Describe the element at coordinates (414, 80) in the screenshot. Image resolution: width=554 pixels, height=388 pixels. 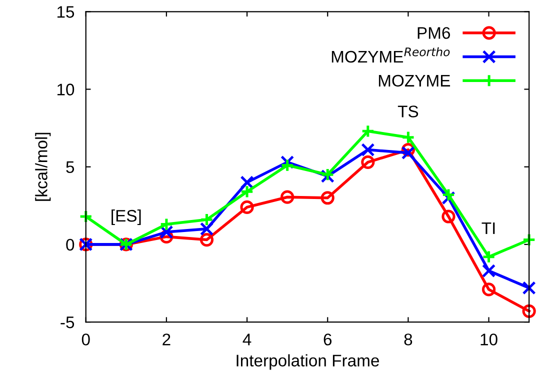
I see `legend-label: MOZYME` at that location.